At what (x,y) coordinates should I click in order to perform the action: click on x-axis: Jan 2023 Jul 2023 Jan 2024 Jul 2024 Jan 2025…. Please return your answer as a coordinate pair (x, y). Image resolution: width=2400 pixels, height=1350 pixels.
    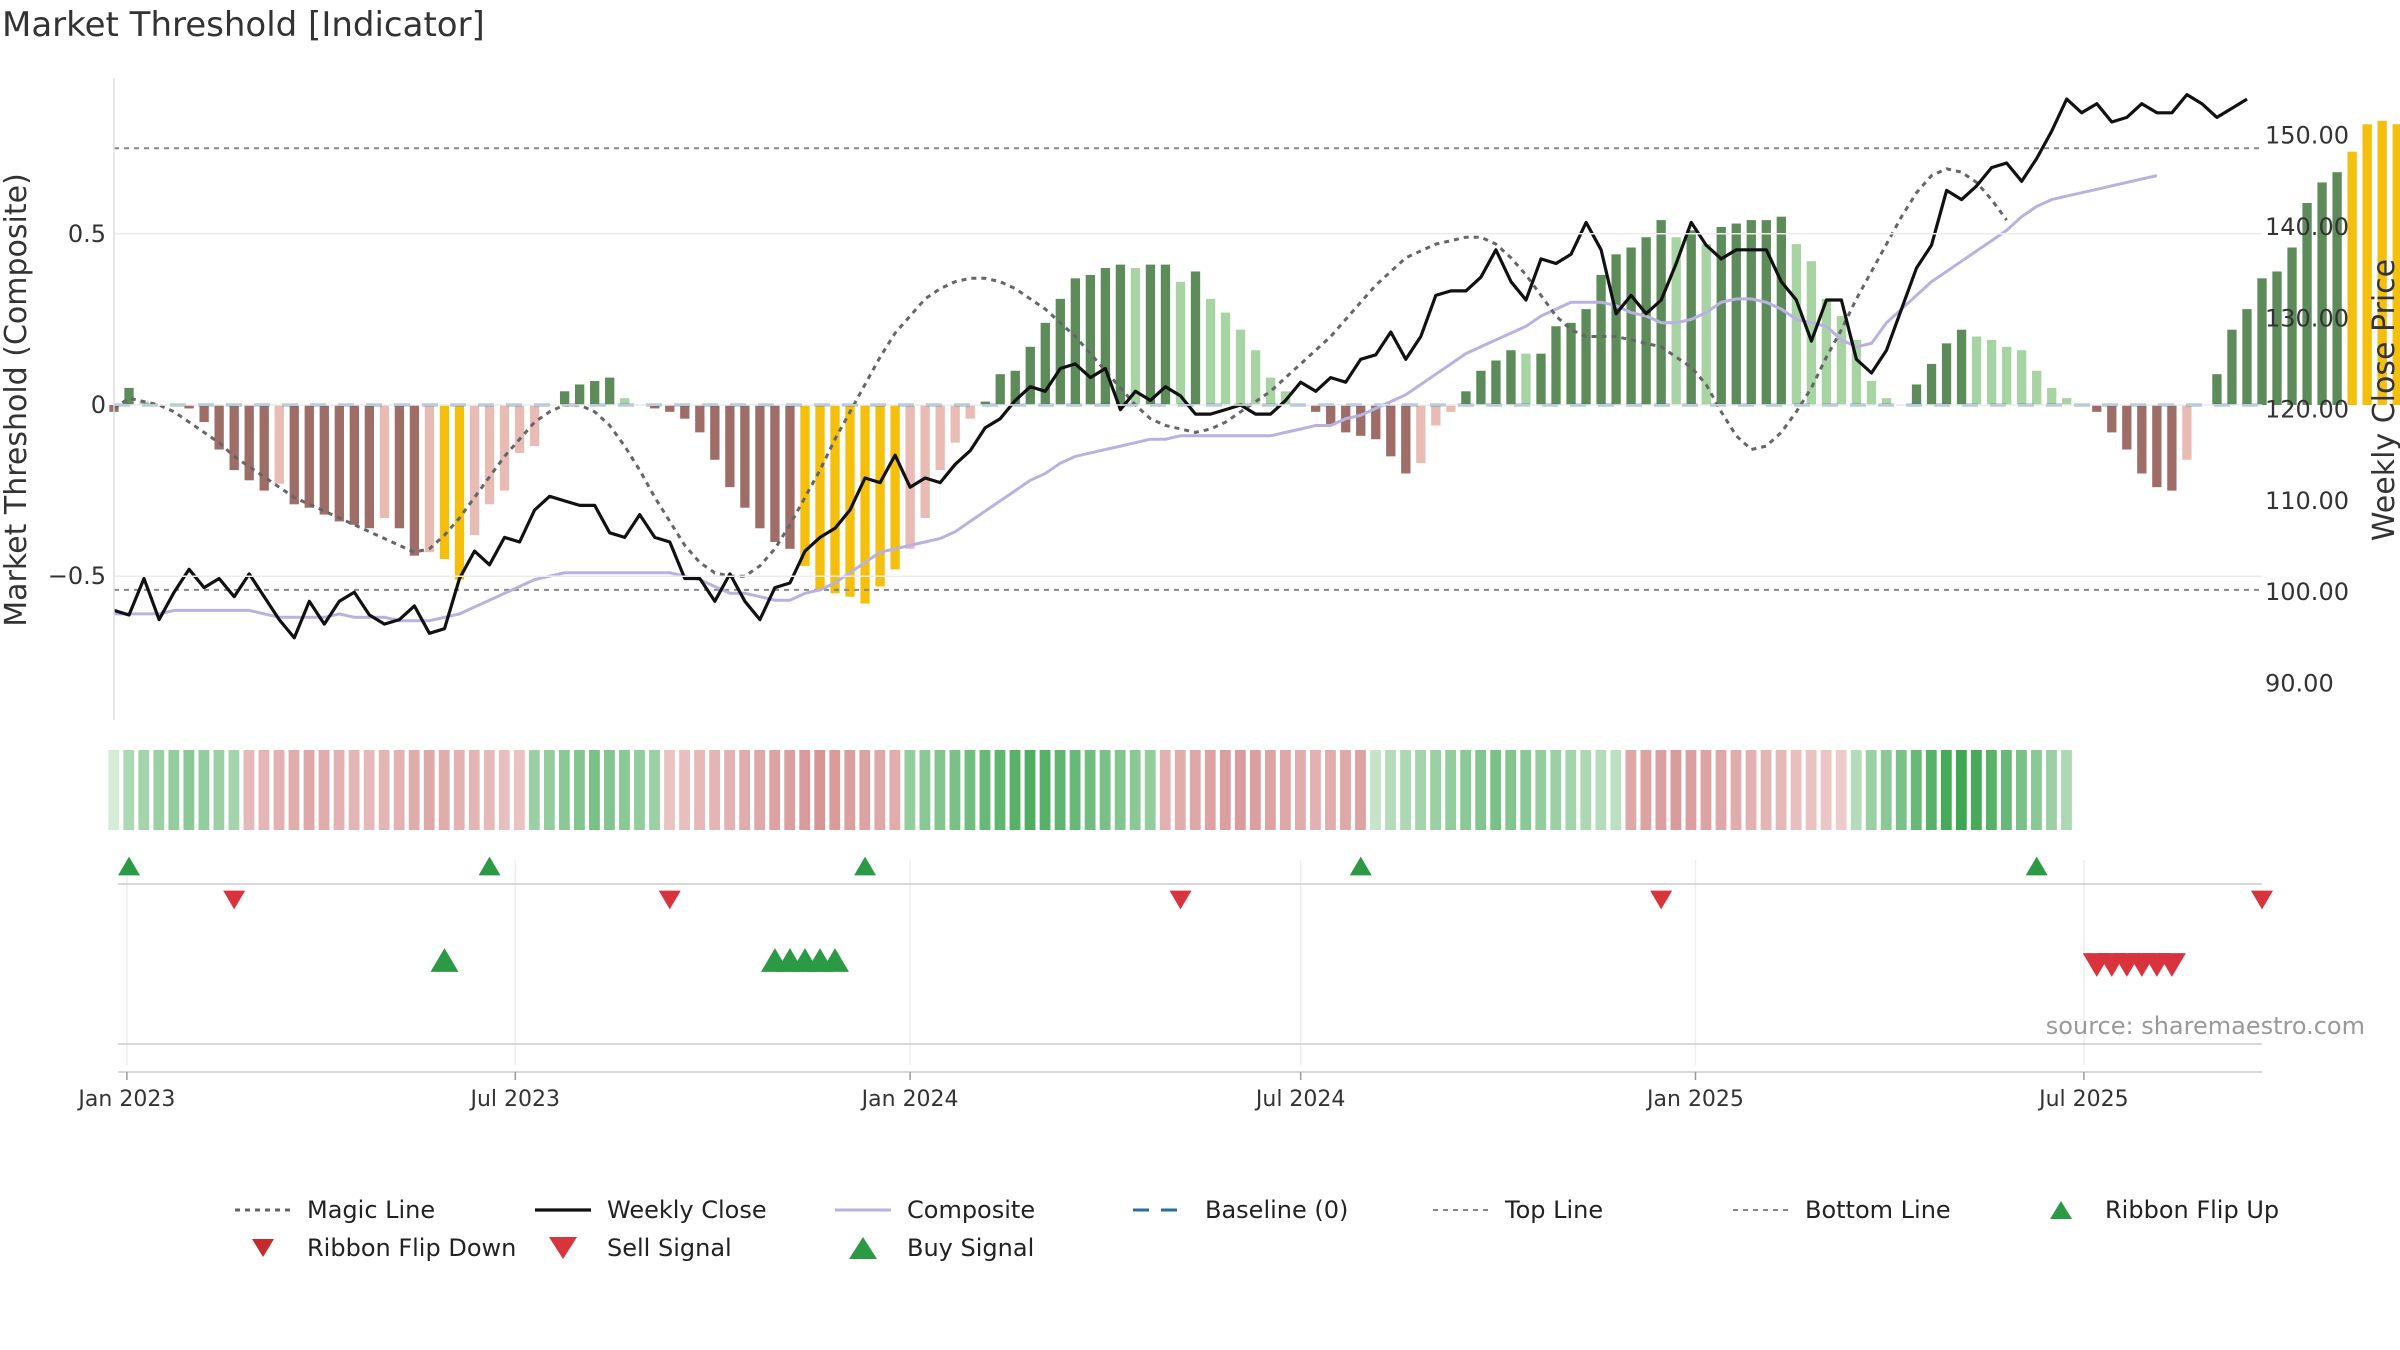
    Looking at the image, I should click on (1102, 1092).